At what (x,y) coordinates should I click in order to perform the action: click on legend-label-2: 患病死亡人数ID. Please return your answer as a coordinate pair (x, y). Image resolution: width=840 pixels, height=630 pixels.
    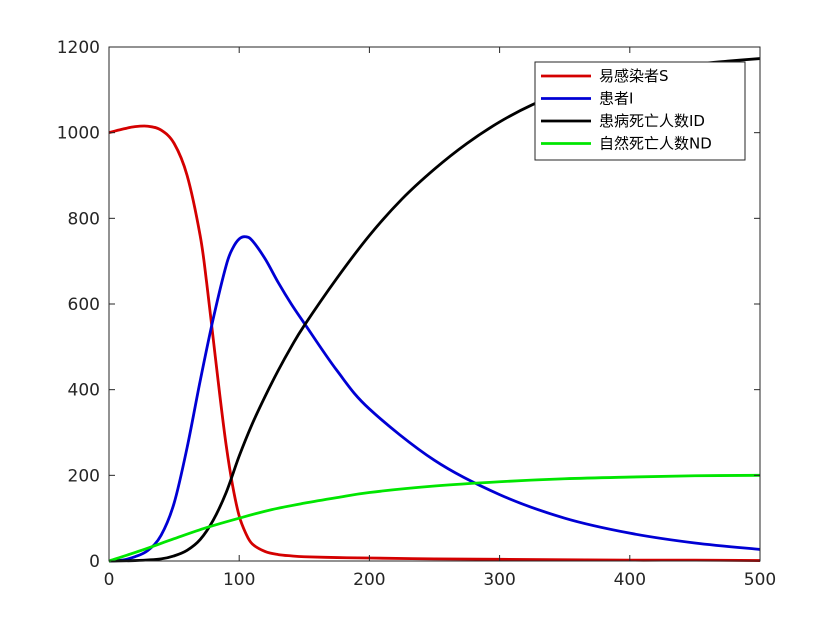
    Looking at the image, I should click on (652, 121).